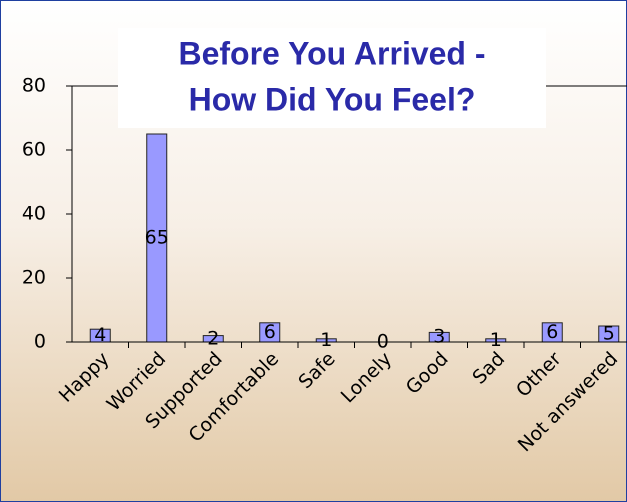 This screenshot has width=627, height=502. Describe the element at coordinates (157, 238) in the screenshot. I see `value-label: 65` at that location.